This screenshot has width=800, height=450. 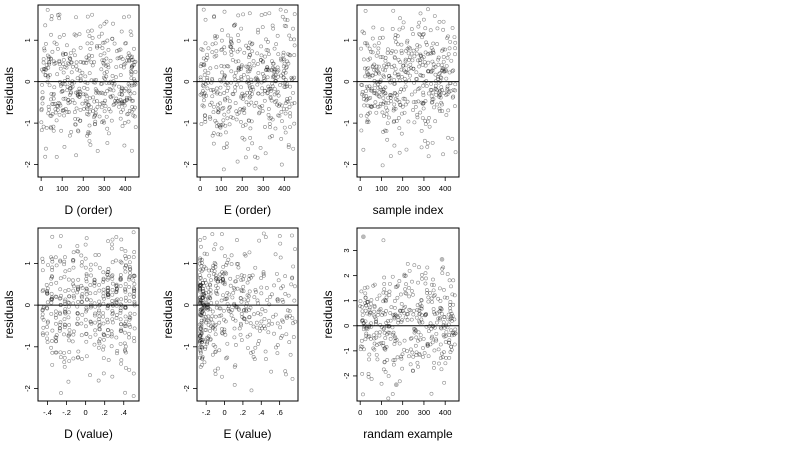 What do you see at coordinates (402, 412) in the screenshot?
I see `x-tick-label: 200` at bounding box center [402, 412].